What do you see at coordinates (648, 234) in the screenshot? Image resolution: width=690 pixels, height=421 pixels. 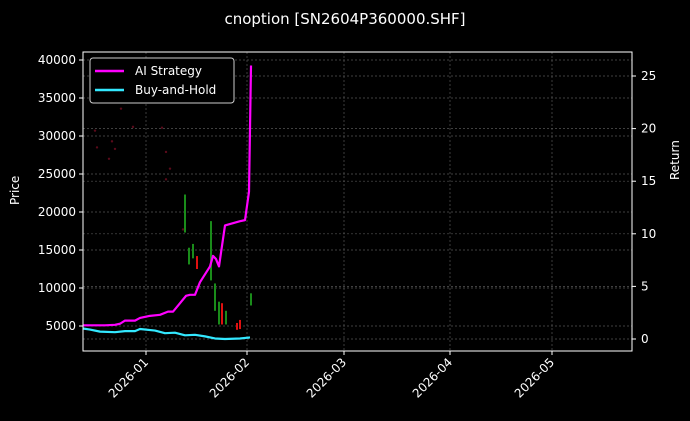 I see `y-right-tick-label: 10` at bounding box center [648, 234].